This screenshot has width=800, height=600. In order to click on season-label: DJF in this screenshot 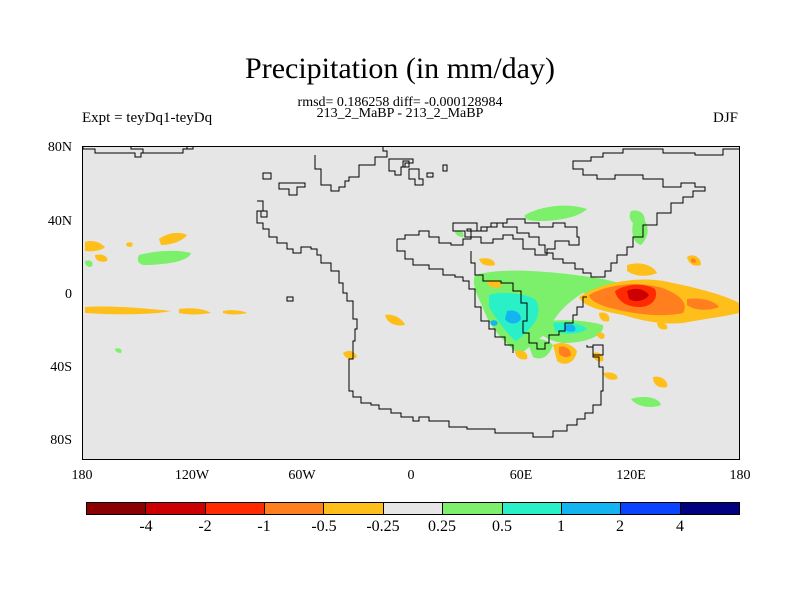, I will do `click(725, 118)`.